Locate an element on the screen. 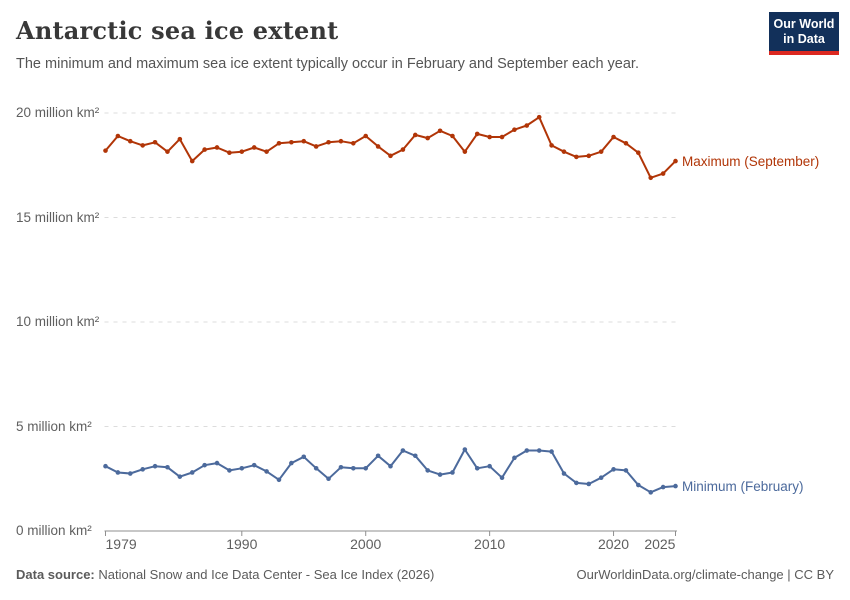 This screenshot has width=850, height=600. series-line is located at coordinates (390, 147).